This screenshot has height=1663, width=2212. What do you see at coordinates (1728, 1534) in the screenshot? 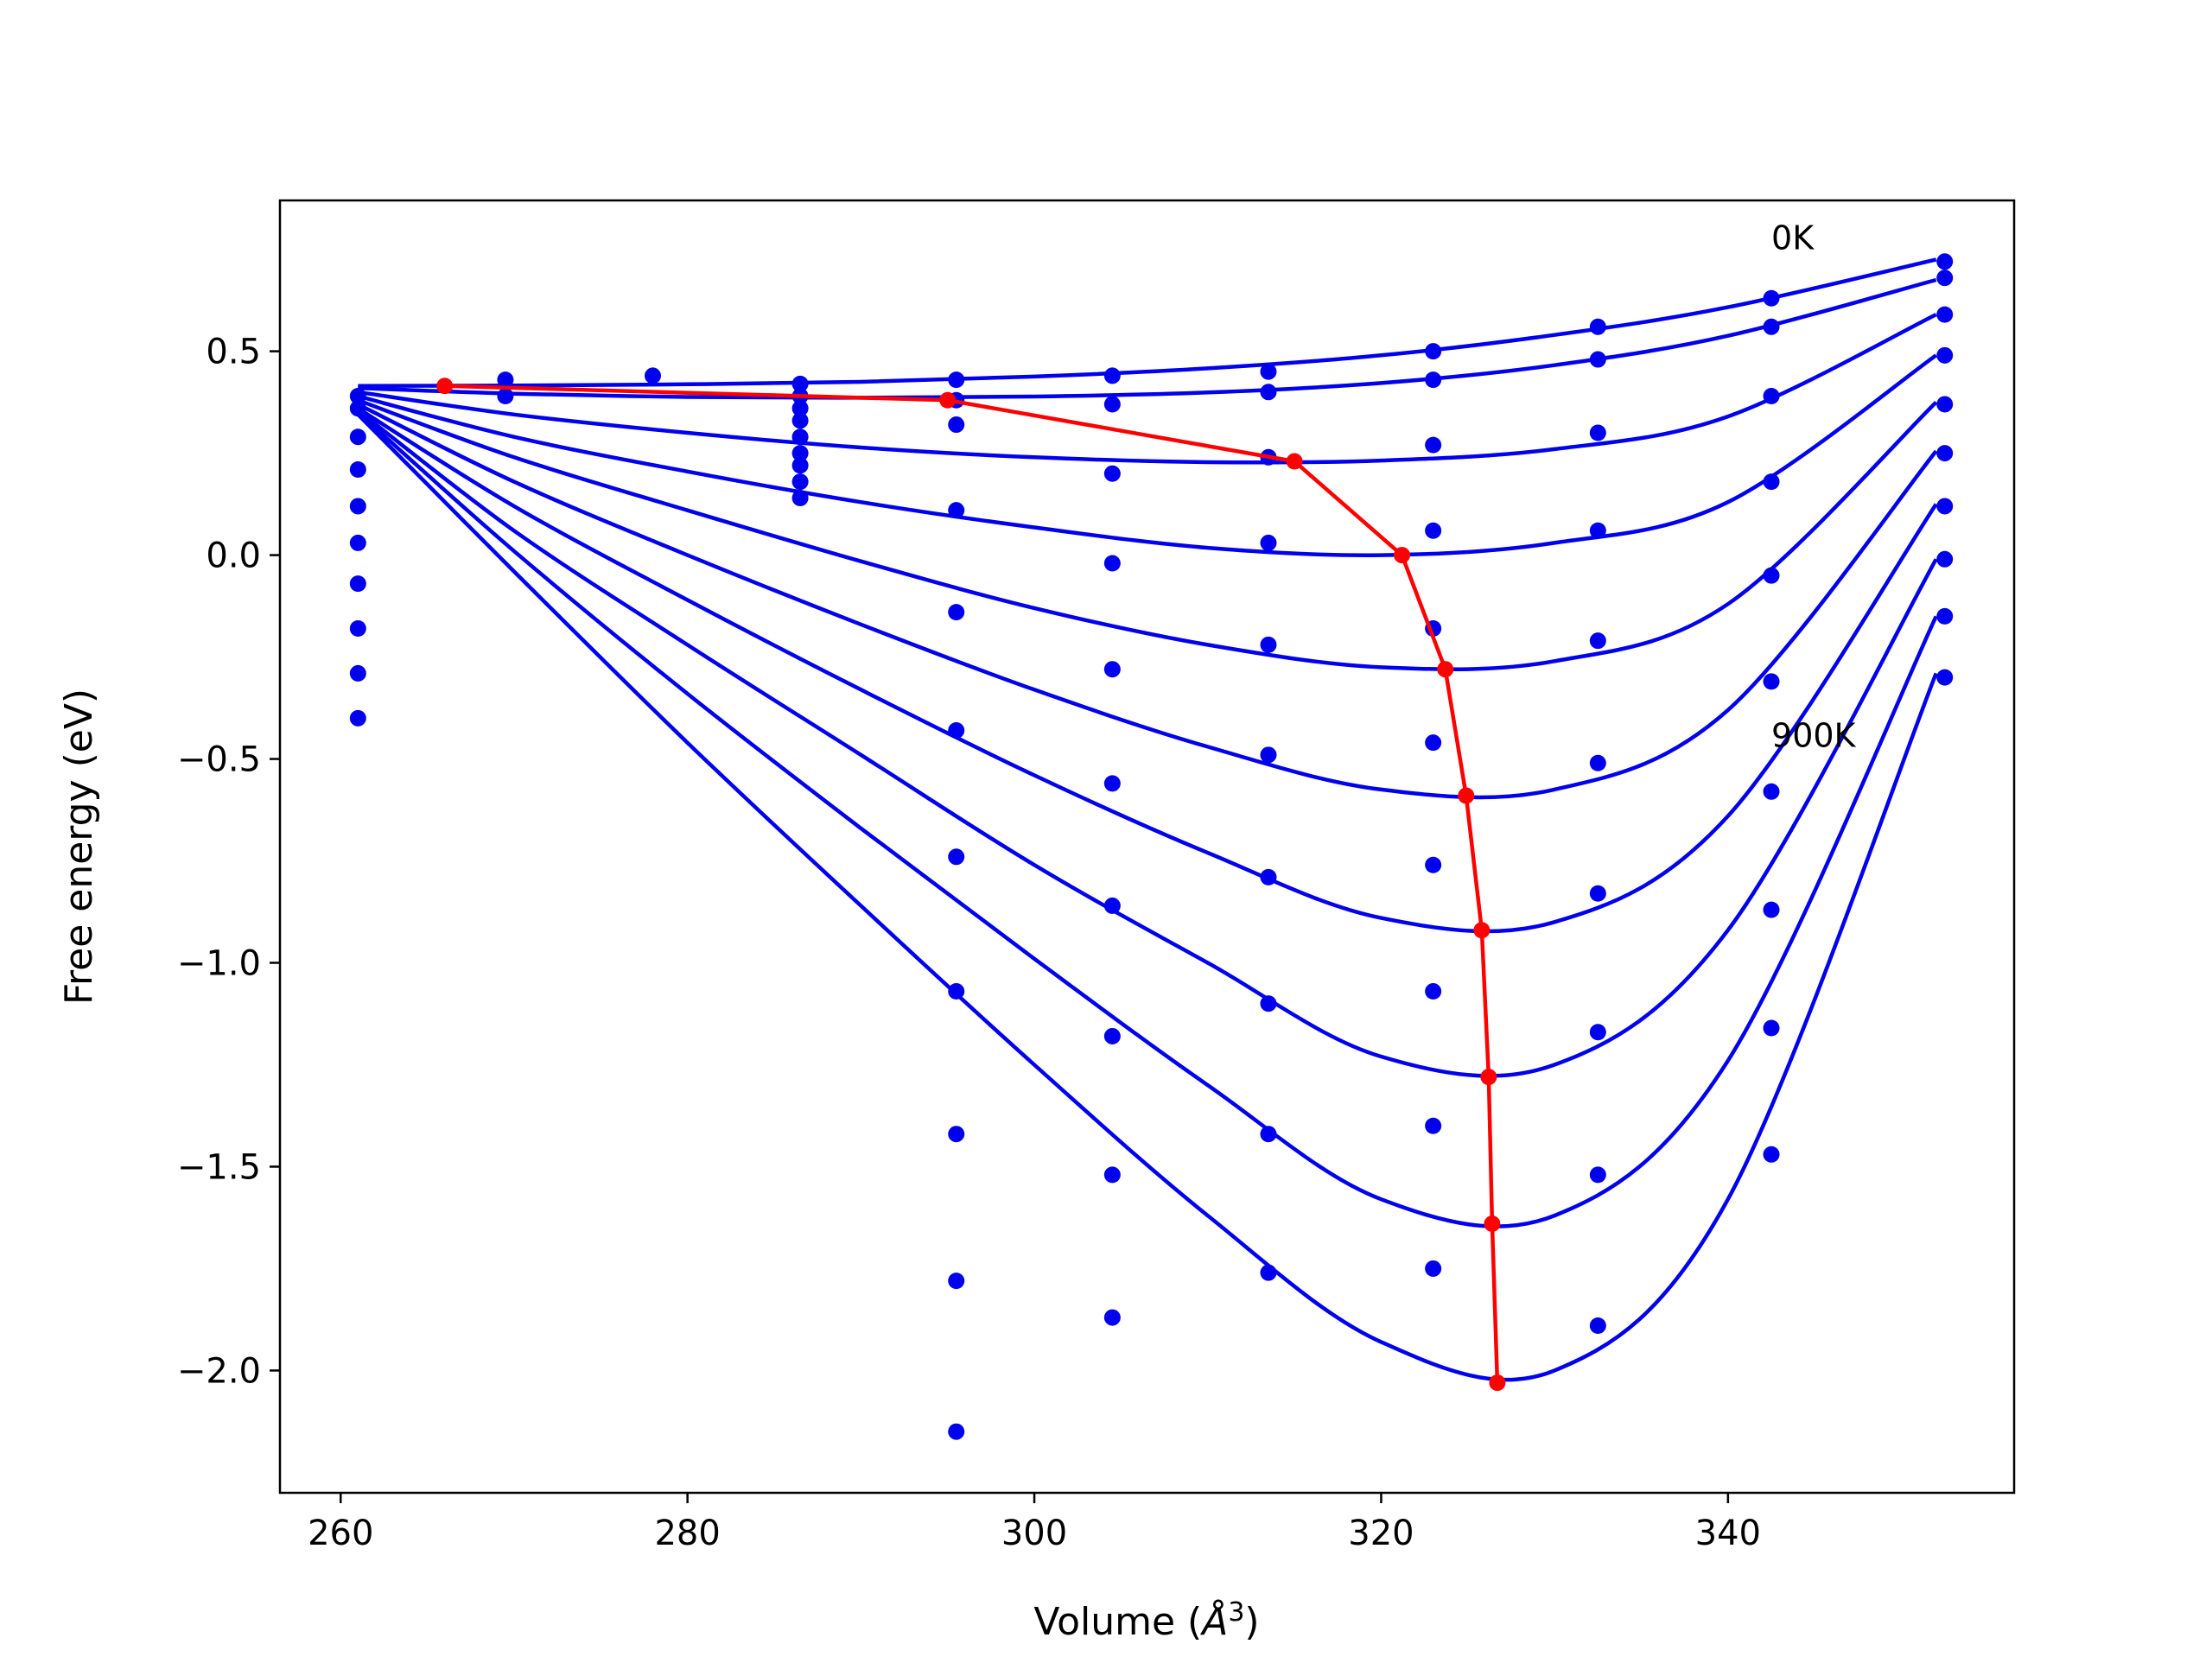
I see `x-tick-label: 340` at bounding box center [1728, 1534].